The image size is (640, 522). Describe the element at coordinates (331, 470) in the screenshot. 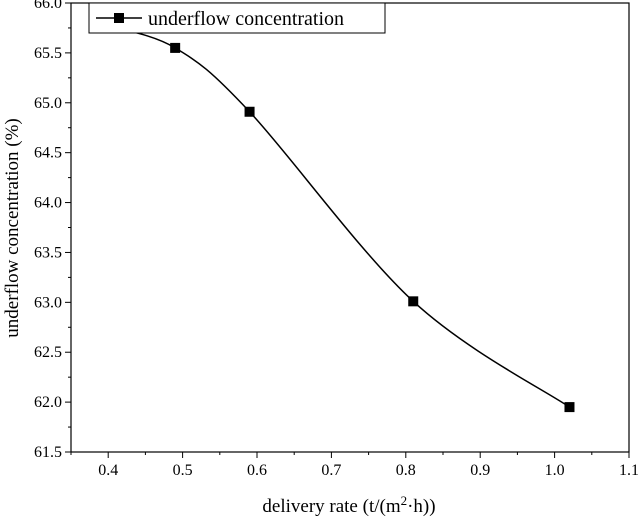

I see `x-tick-label: 0.7` at that location.